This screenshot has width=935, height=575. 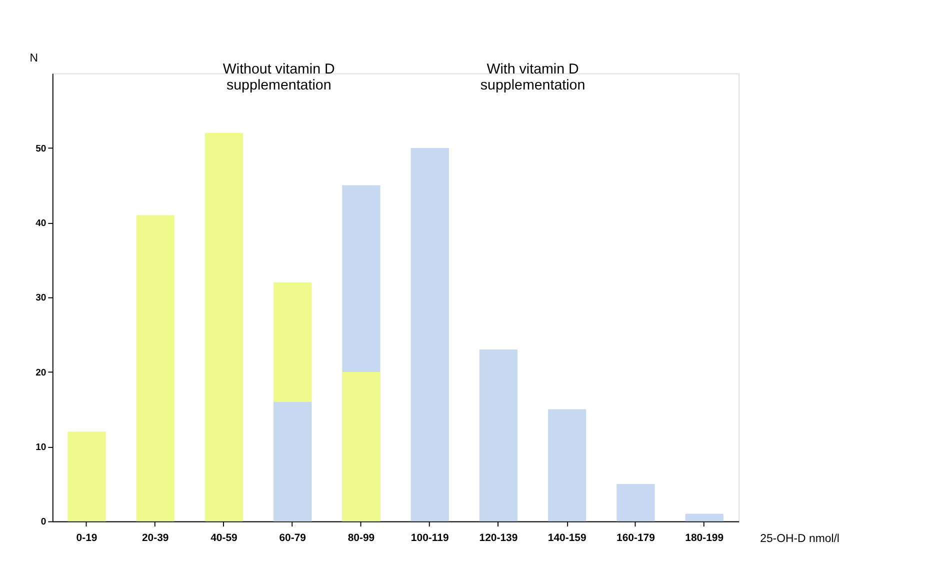 What do you see at coordinates (34, 58) in the screenshot?
I see `y-axis-title: N` at bounding box center [34, 58].